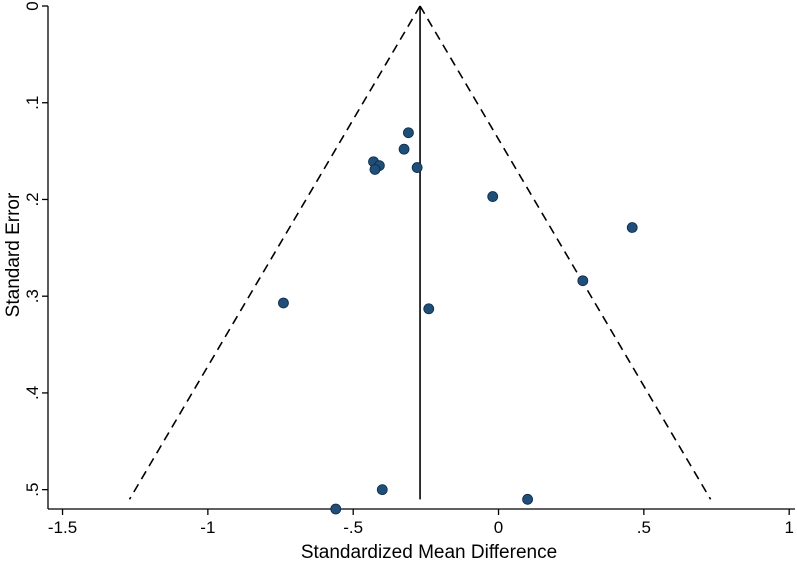 This screenshot has height=568, width=797. What do you see at coordinates (13, 254) in the screenshot?
I see `y-axis-title: Standard Error` at bounding box center [13, 254].